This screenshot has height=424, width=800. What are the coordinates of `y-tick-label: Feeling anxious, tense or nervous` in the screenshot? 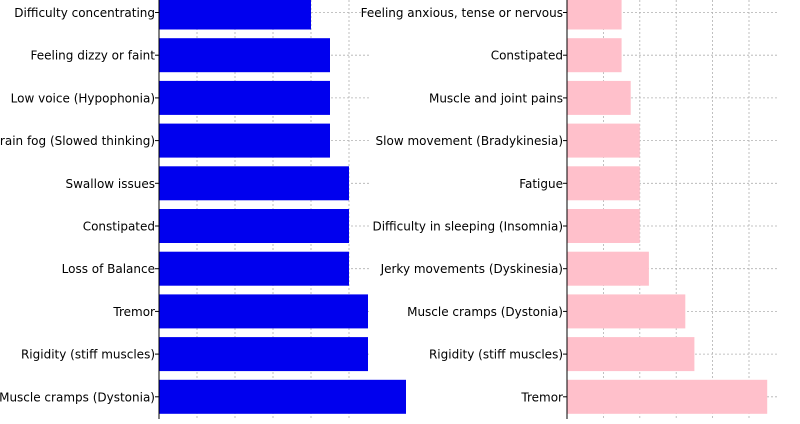 It's located at (462, 13).